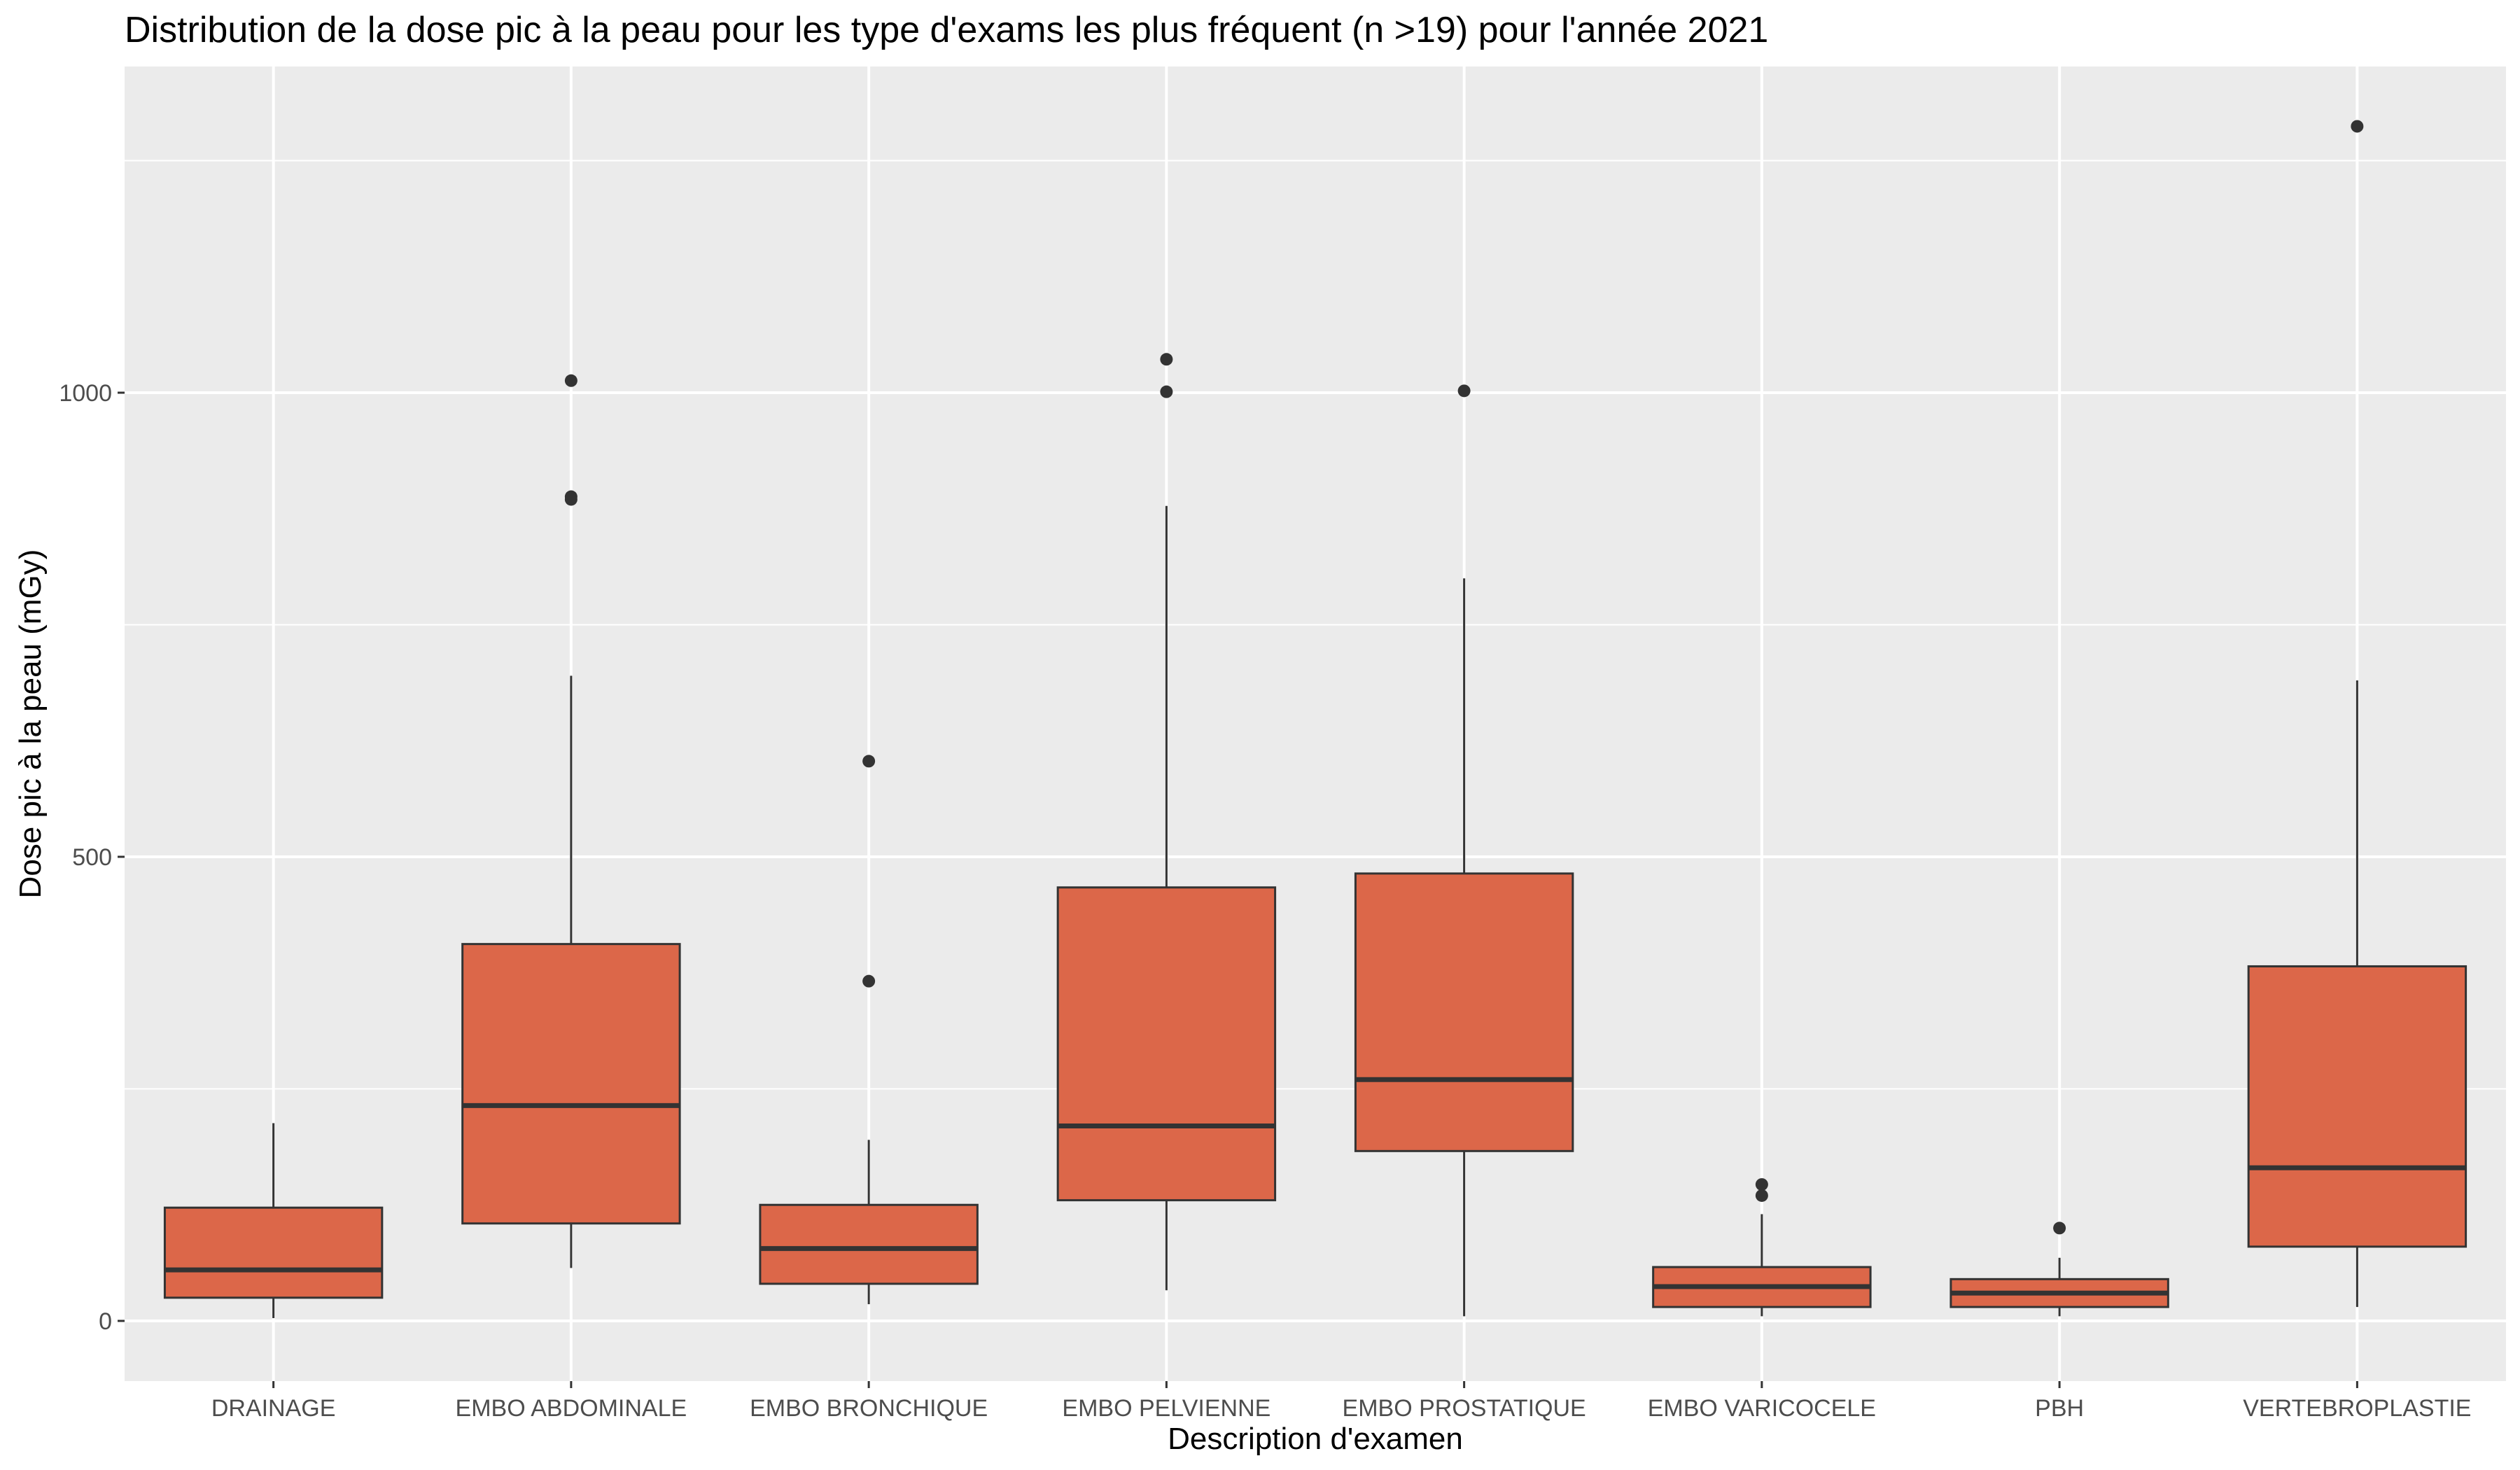 Image resolution: width=2520 pixels, height=1470 pixels. What do you see at coordinates (2357, 1408) in the screenshot?
I see `x-tick-label: VERTEBROPLASTIE` at bounding box center [2357, 1408].